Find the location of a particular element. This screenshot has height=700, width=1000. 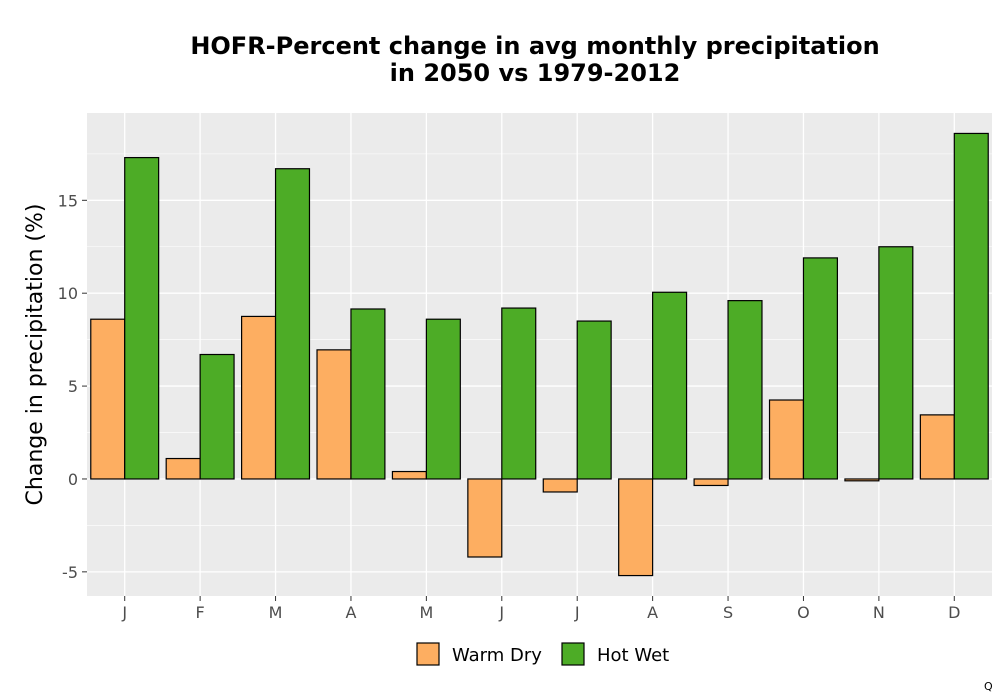

y-tick-label: -5 is located at coordinates (70, 572).